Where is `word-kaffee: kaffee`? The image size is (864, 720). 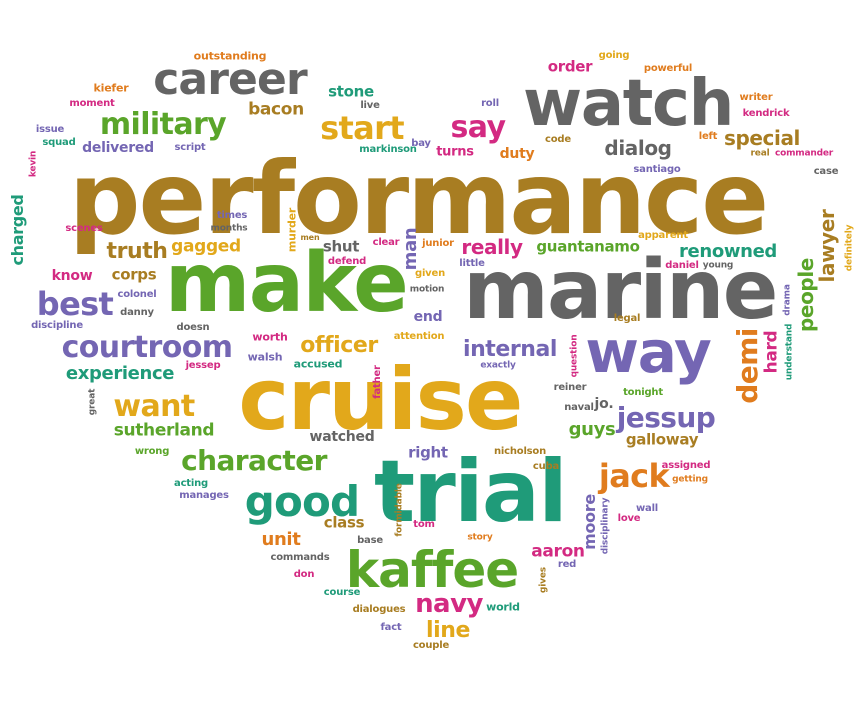
word-kaffee: kaffee is located at coordinates (432, 570).